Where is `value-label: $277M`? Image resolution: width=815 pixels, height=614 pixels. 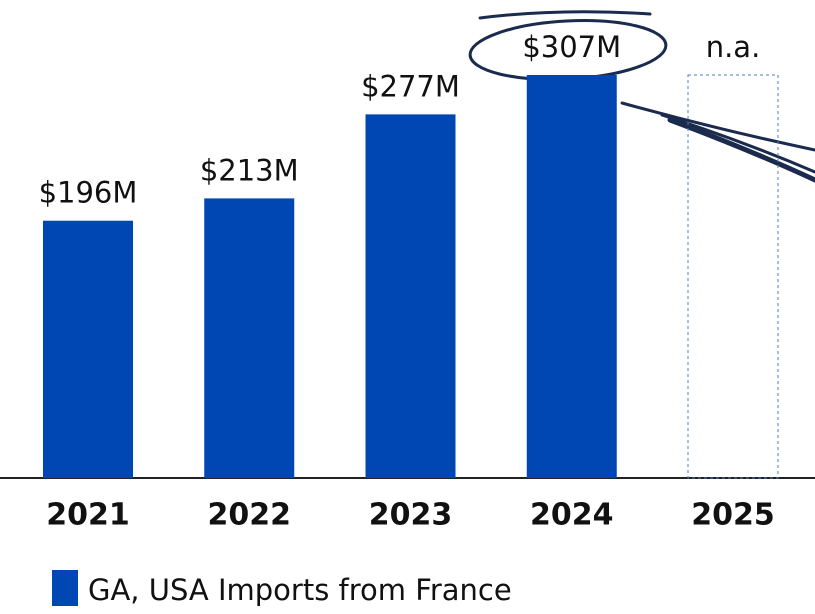
value-label: $277M is located at coordinates (410, 86).